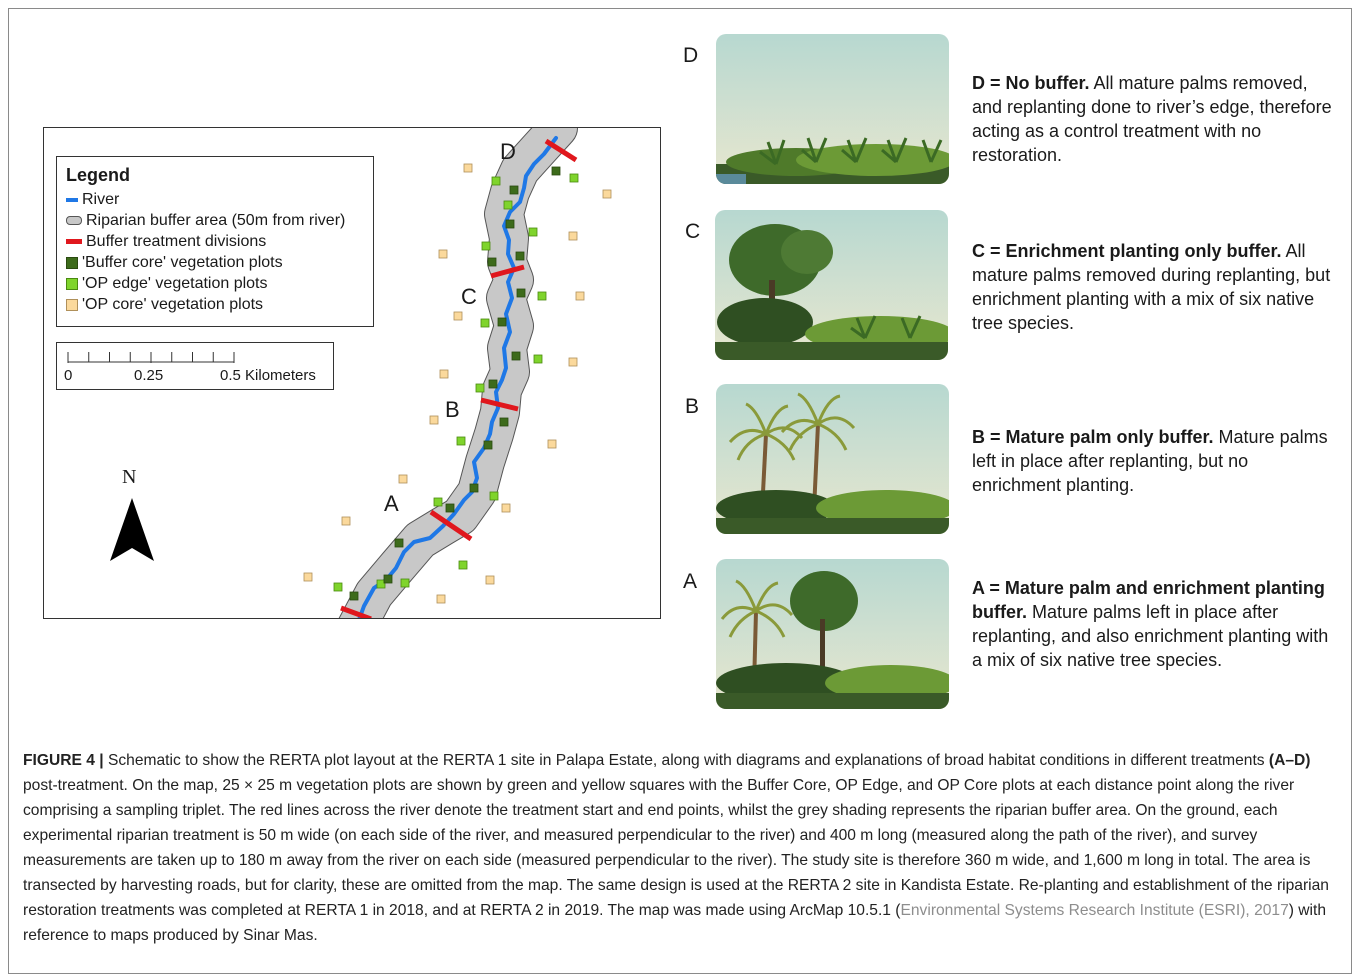 The height and width of the screenshot is (980, 1360). I want to click on legend-label: Buffer treatment divisions, so click(176, 241).